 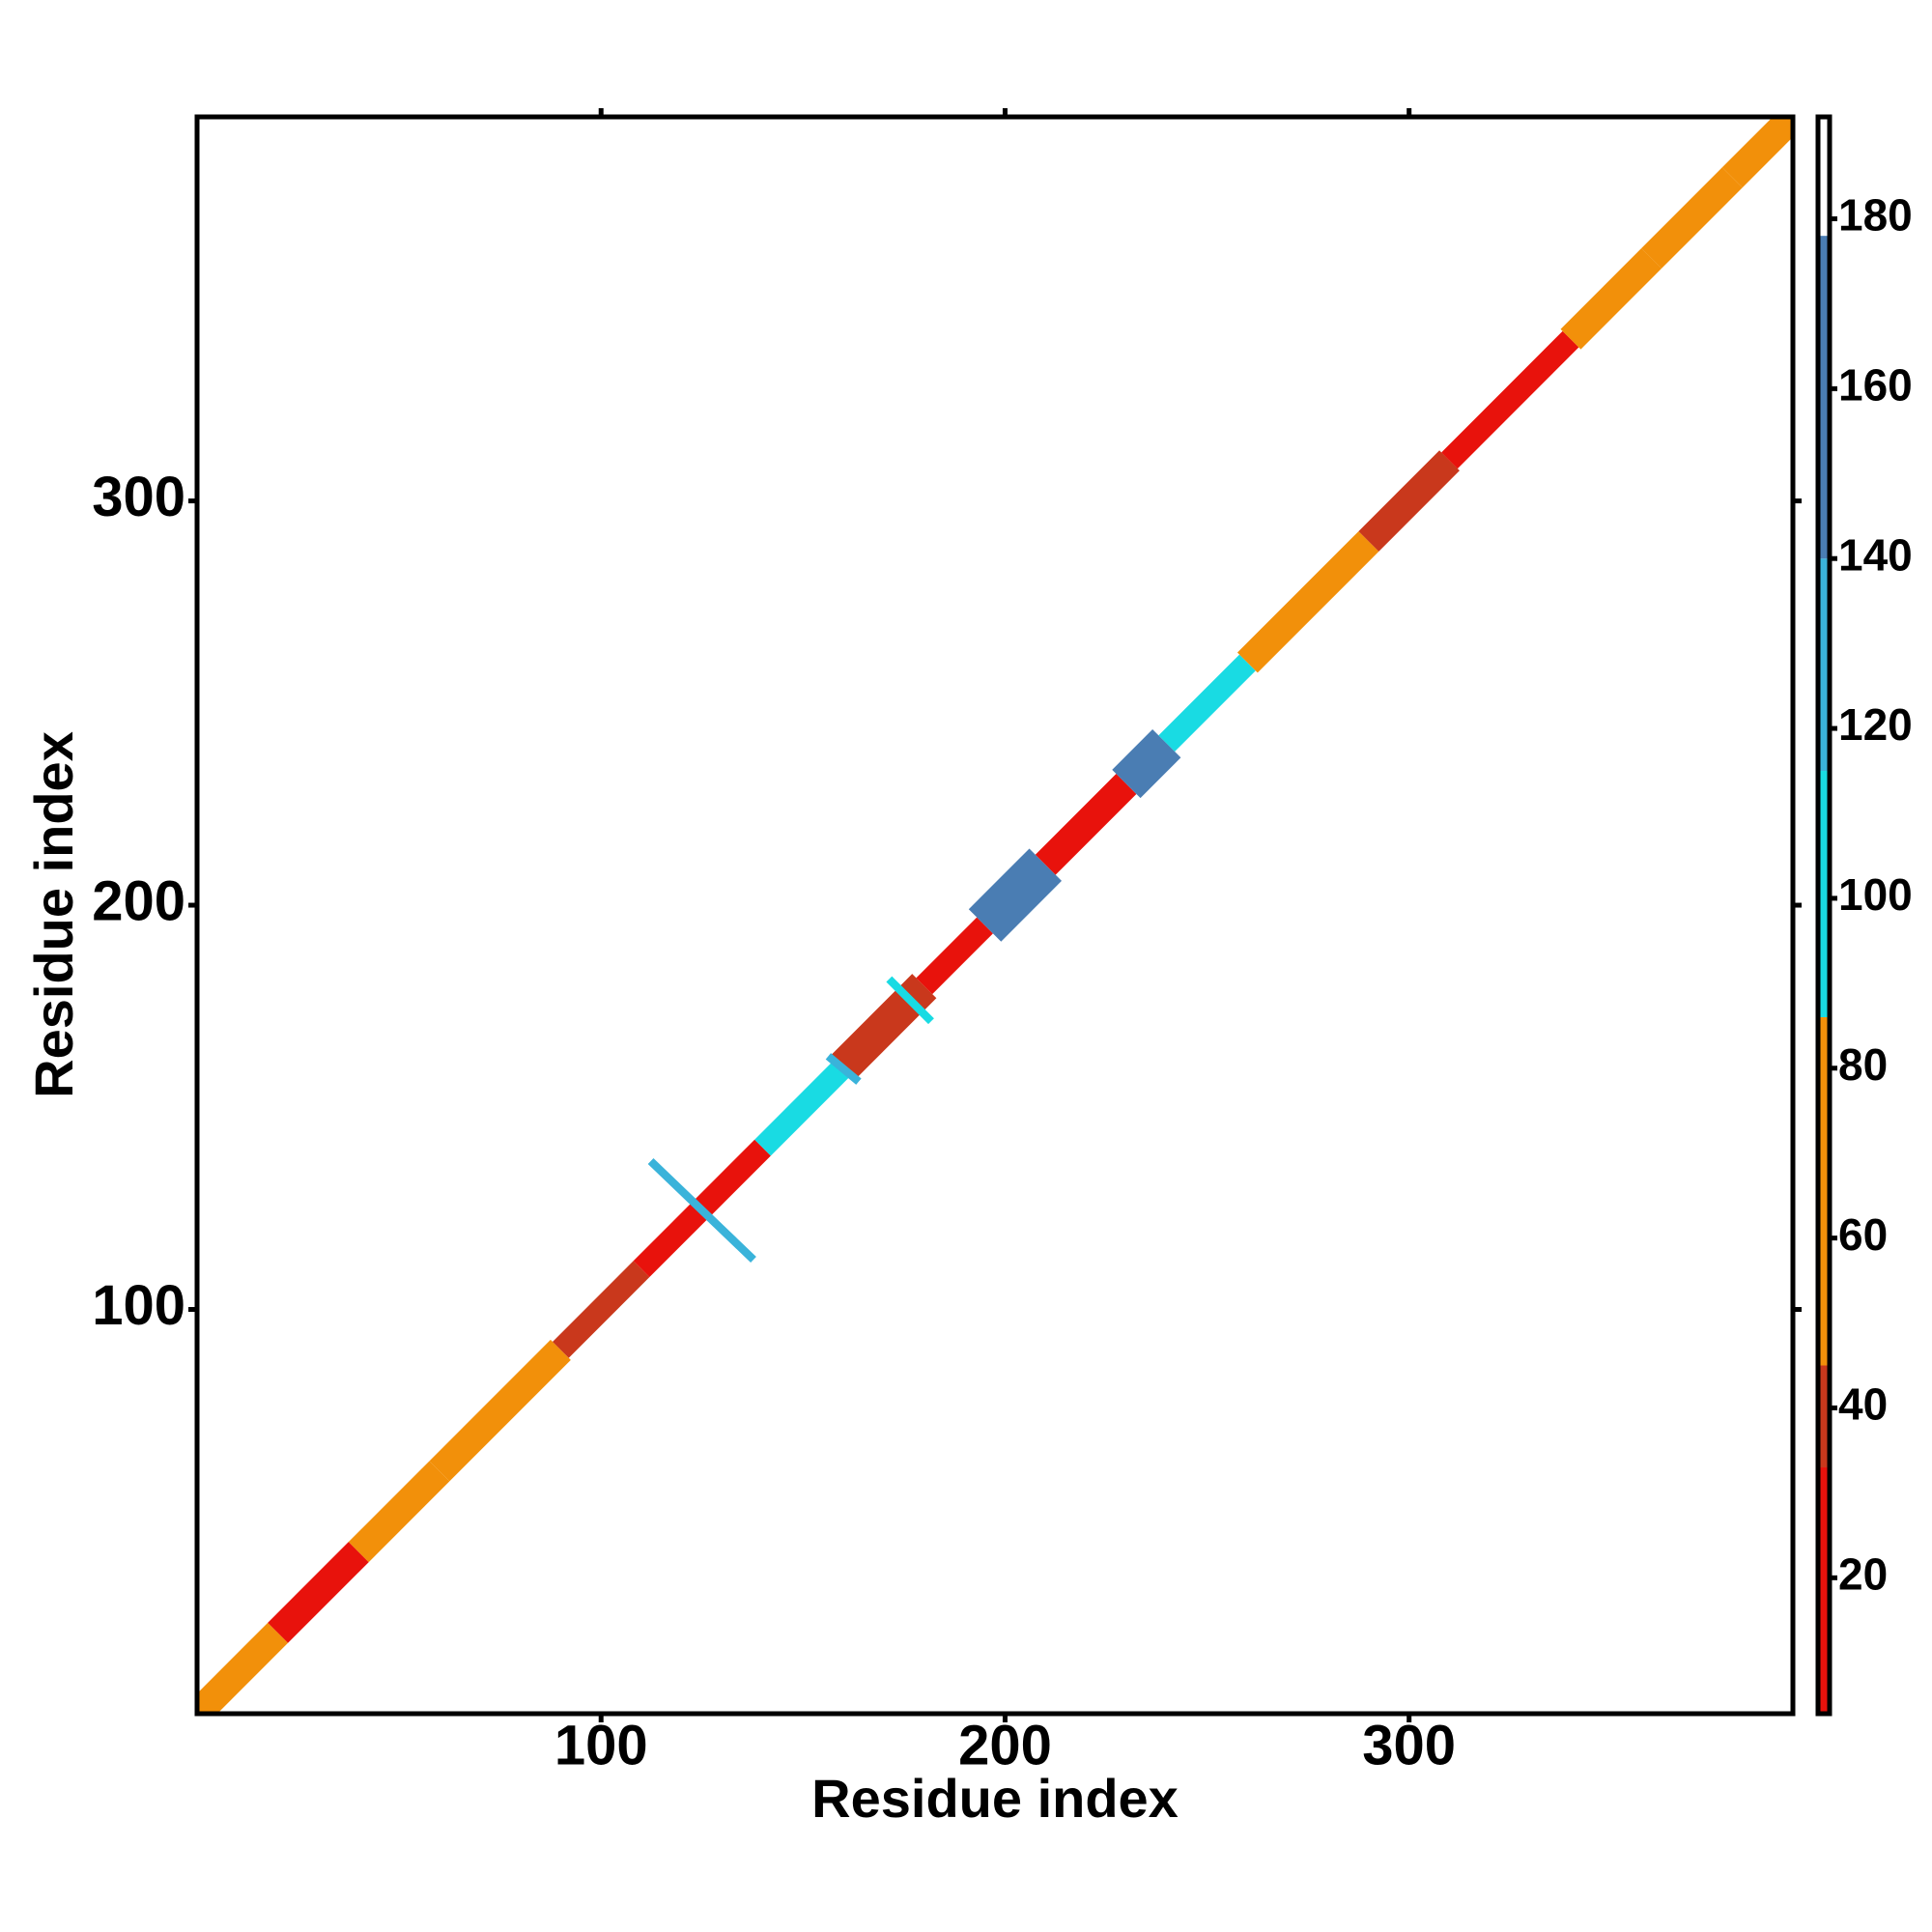 I want to click on colorbar-frame, so click(x=1824, y=915).